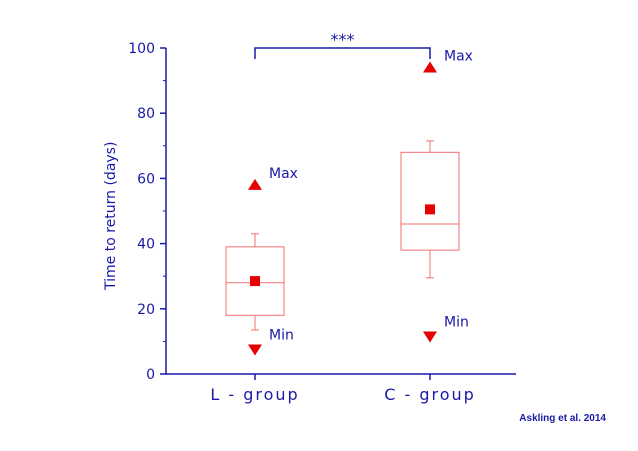 This screenshot has width=638, height=451. I want to click on y-tick-label: 0, so click(150, 375).